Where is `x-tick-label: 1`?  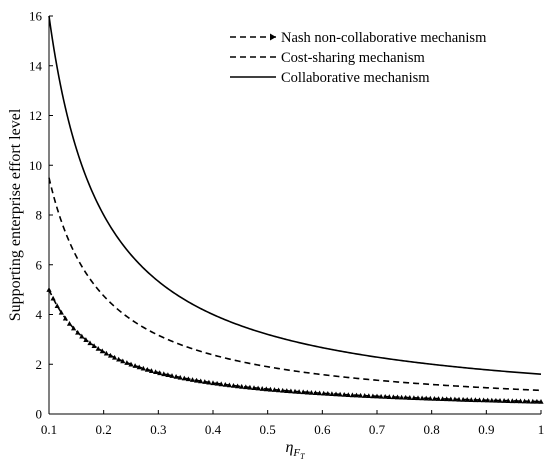
x-tick-label: 1 is located at coordinates (541, 429).